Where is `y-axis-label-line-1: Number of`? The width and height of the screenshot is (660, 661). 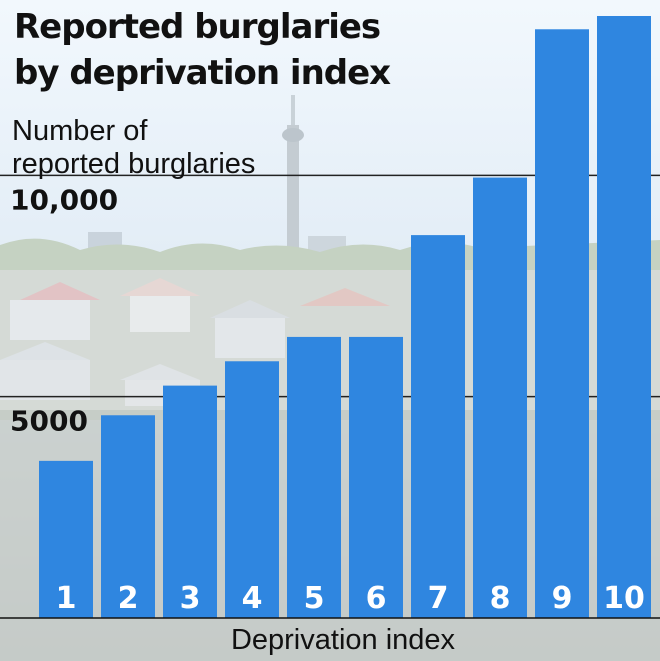
y-axis-label-line-1: Number of is located at coordinates (80, 131).